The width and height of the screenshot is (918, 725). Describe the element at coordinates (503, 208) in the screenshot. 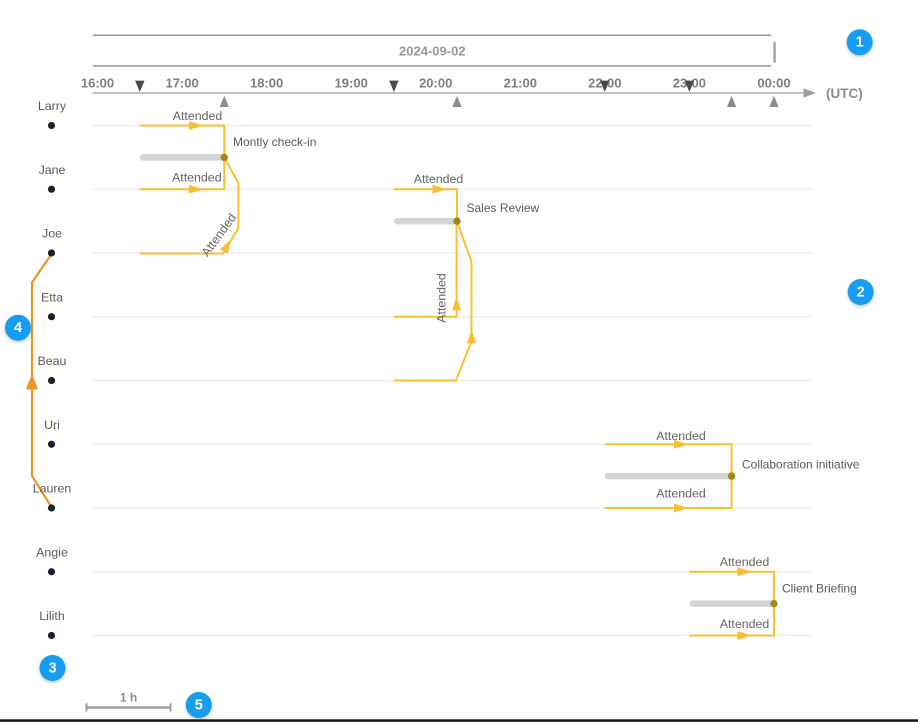

I see `svg-text: Sales Review` at that location.